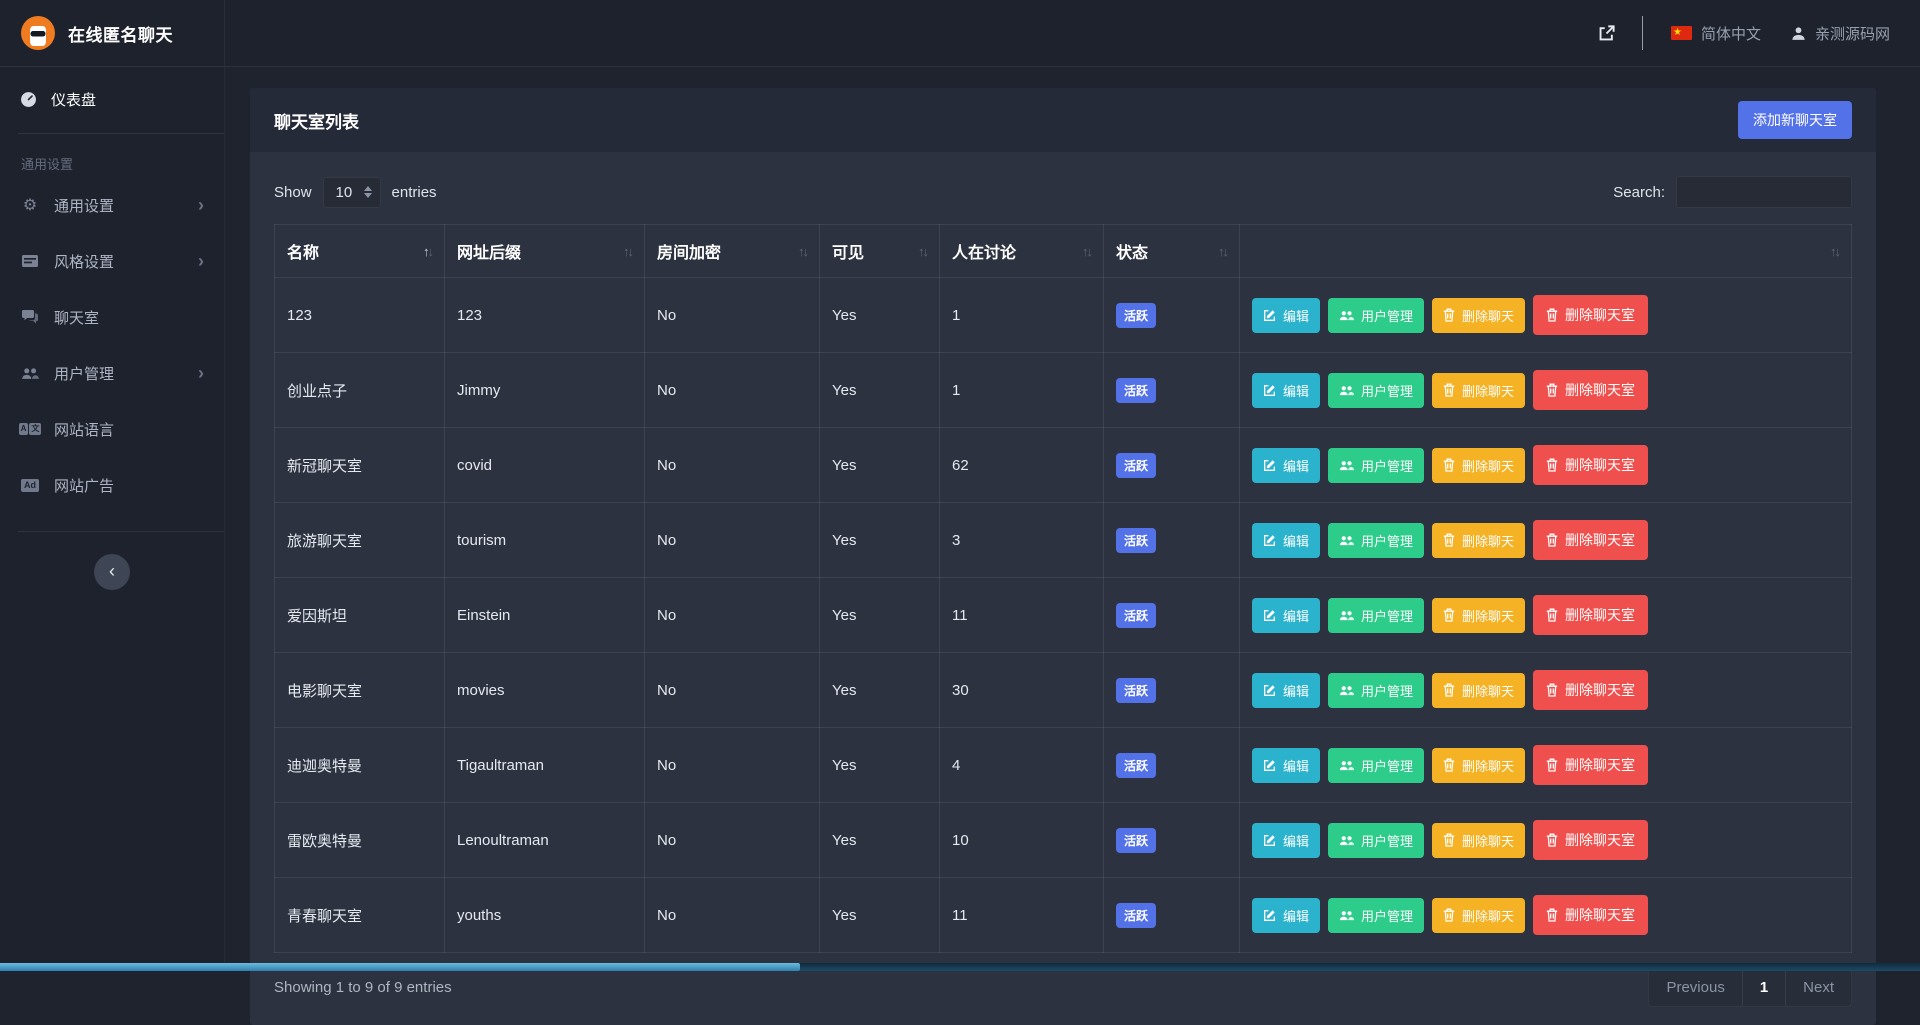 Image resolution: width=1920 pixels, height=1025 pixels. I want to click on app-logo-icon, so click(38, 33).